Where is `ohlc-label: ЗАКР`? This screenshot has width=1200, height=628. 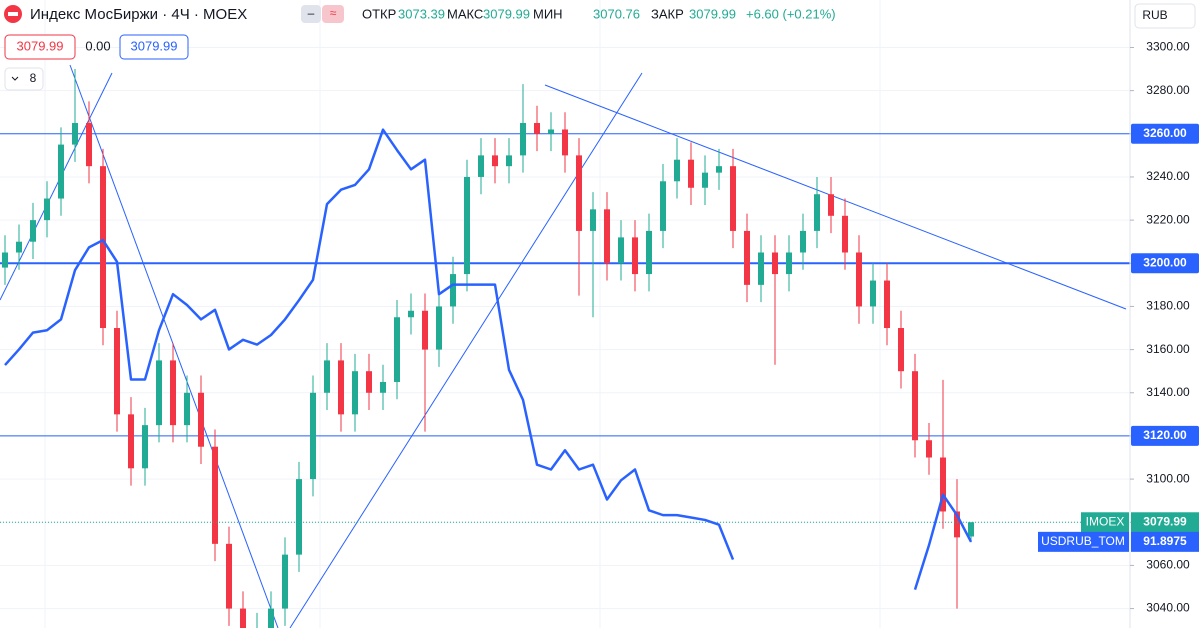 ohlc-label: ЗАКР is located at coordinates (667, 13).